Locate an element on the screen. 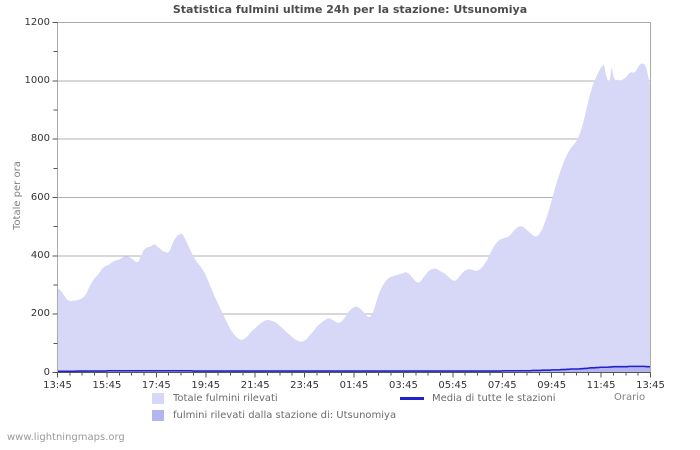 This screenshot has height=450, width=700. legend-item-total: Totale fulmini rilevati is located at coordinates (215, 398).